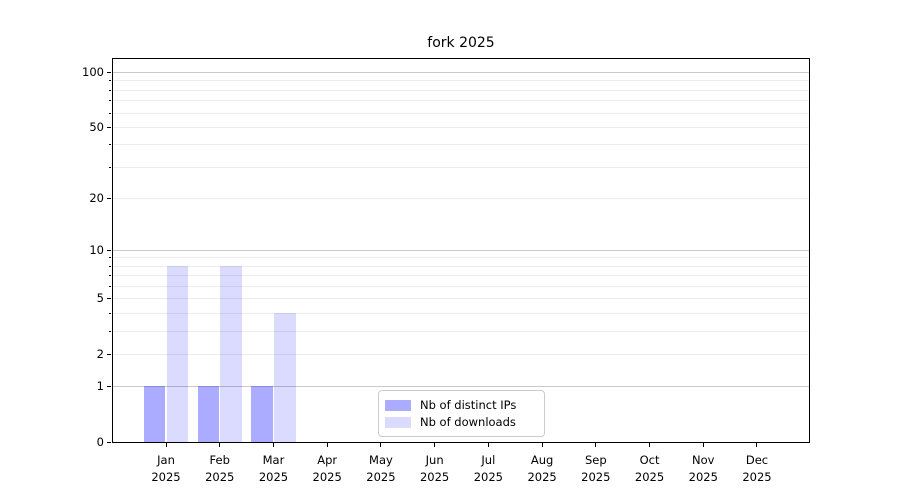 Image resolution: width=900 pixels, height=500 pixels. What do you see at coordinates (100, 298) in the screenshot?
I see `y-tick-label: 5` at bounding box center [100, 298].